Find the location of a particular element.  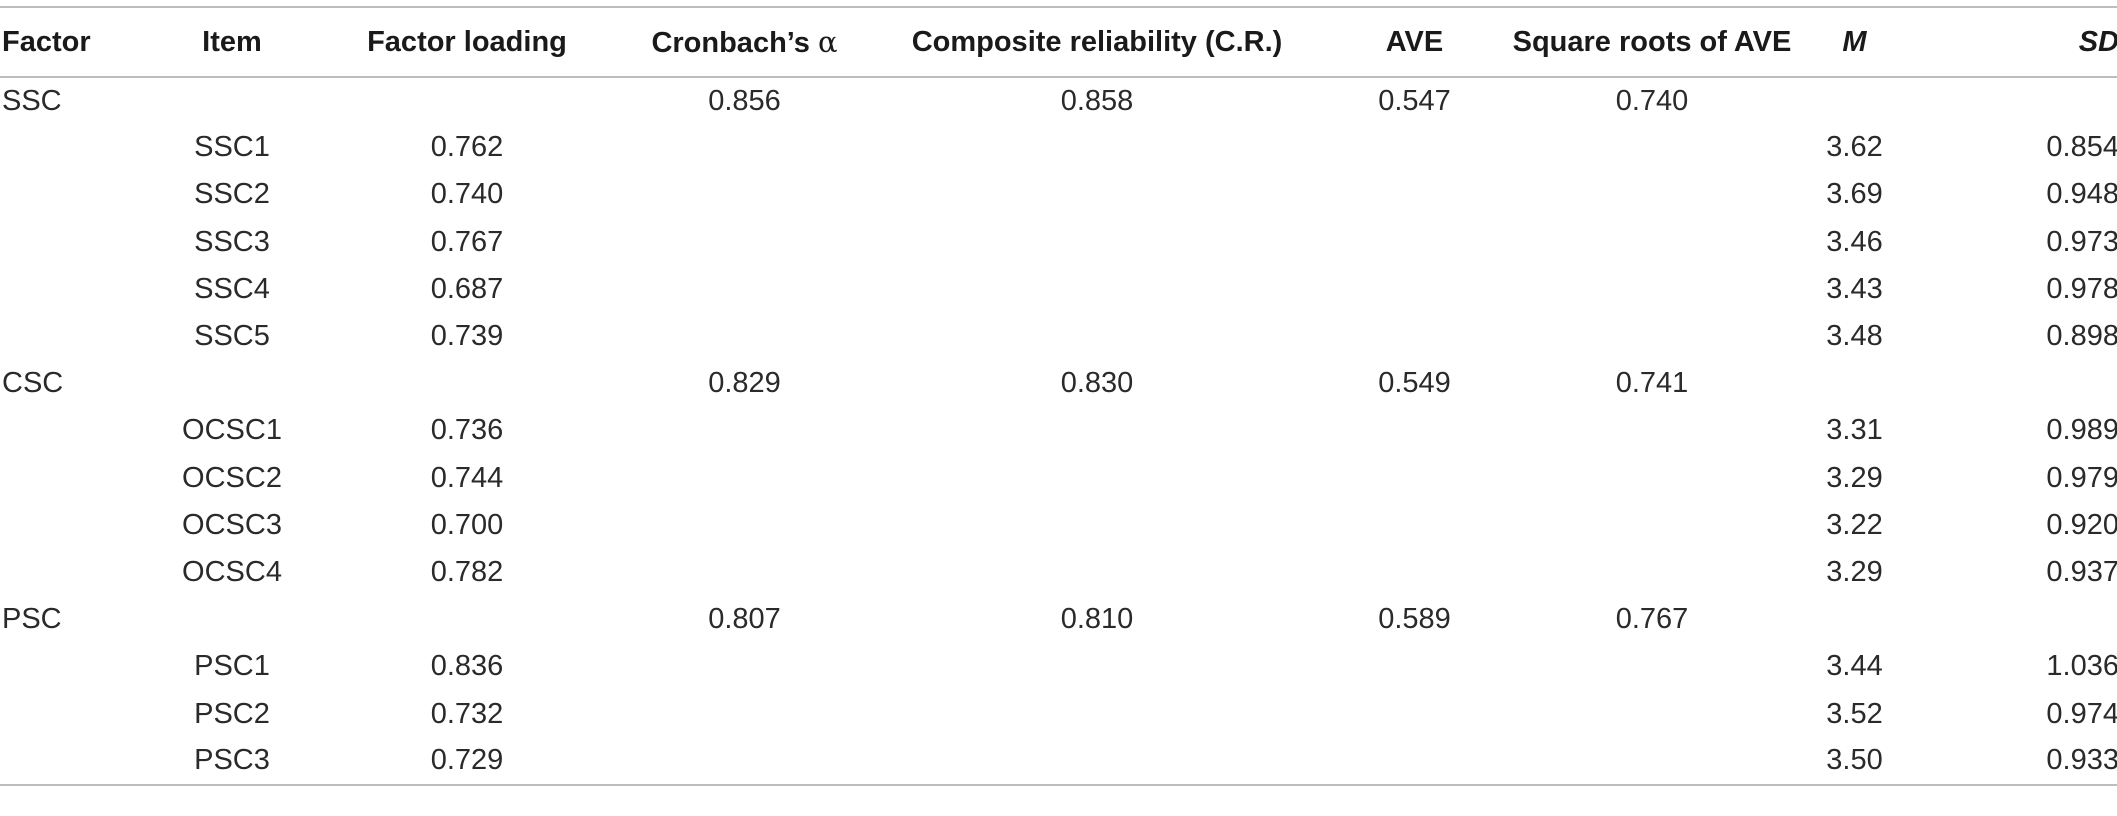

table-row: OCSC1 0.736 3.31 0.989 is located at coordinates (1058, 430).